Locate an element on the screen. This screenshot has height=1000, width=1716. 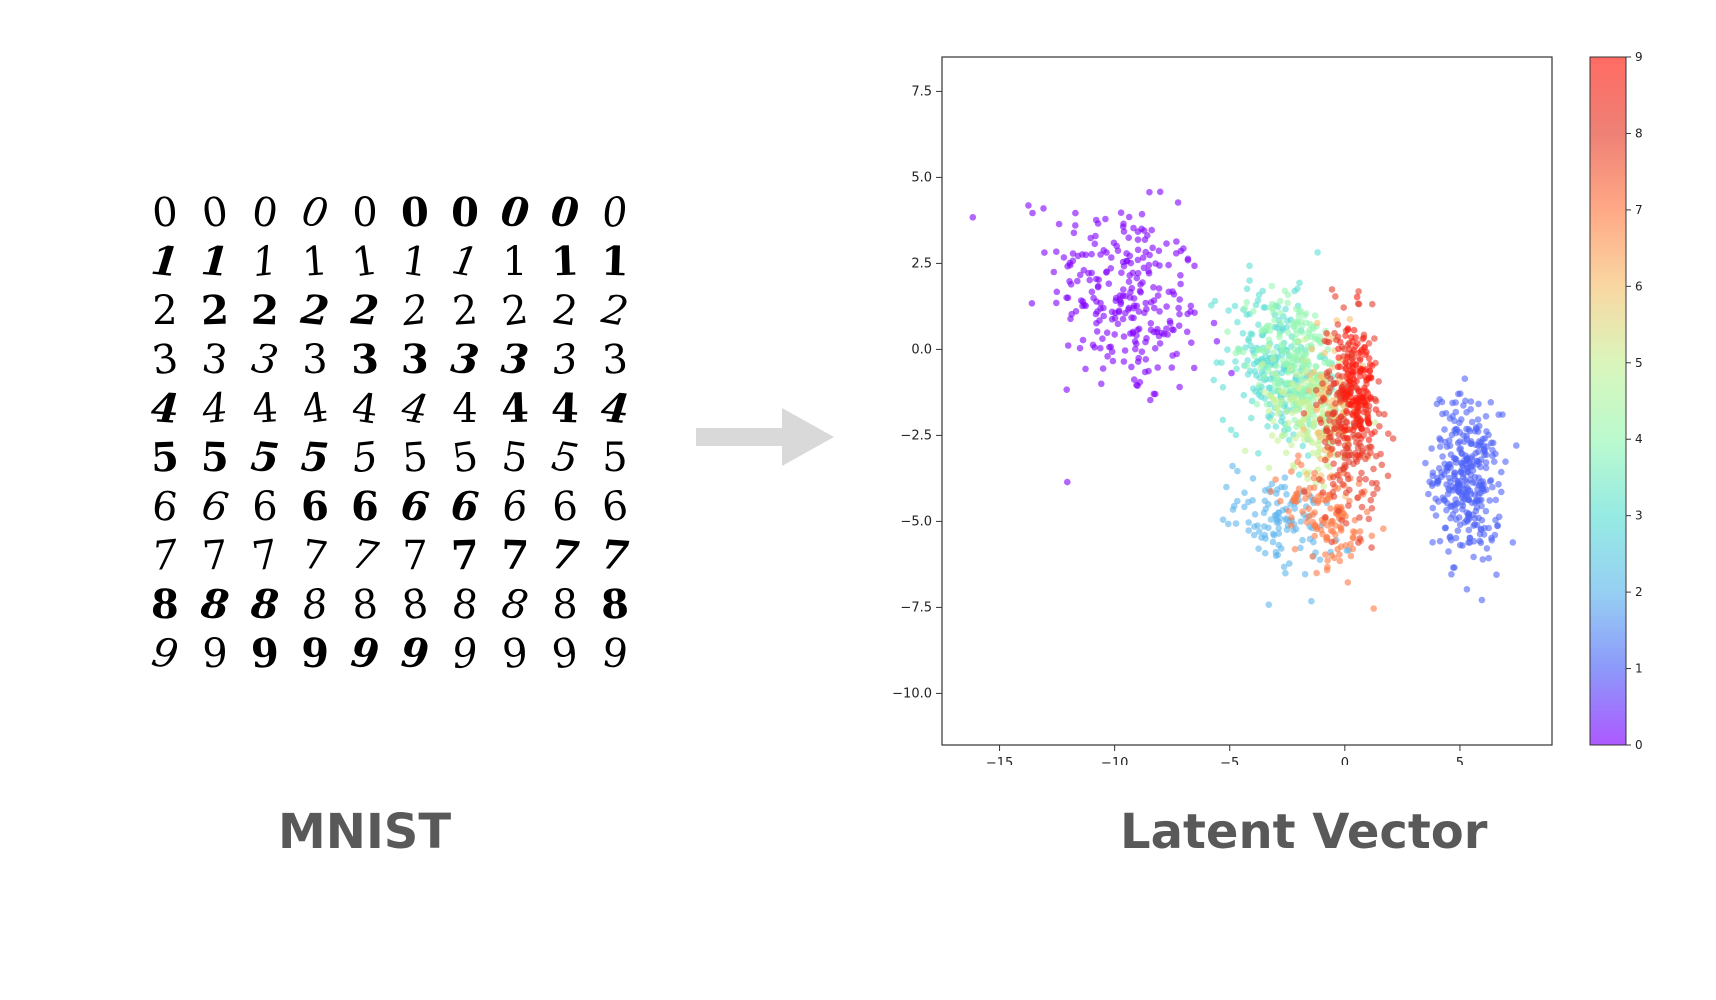
mnist-digit: 2 is located at coordinates (565, 310).